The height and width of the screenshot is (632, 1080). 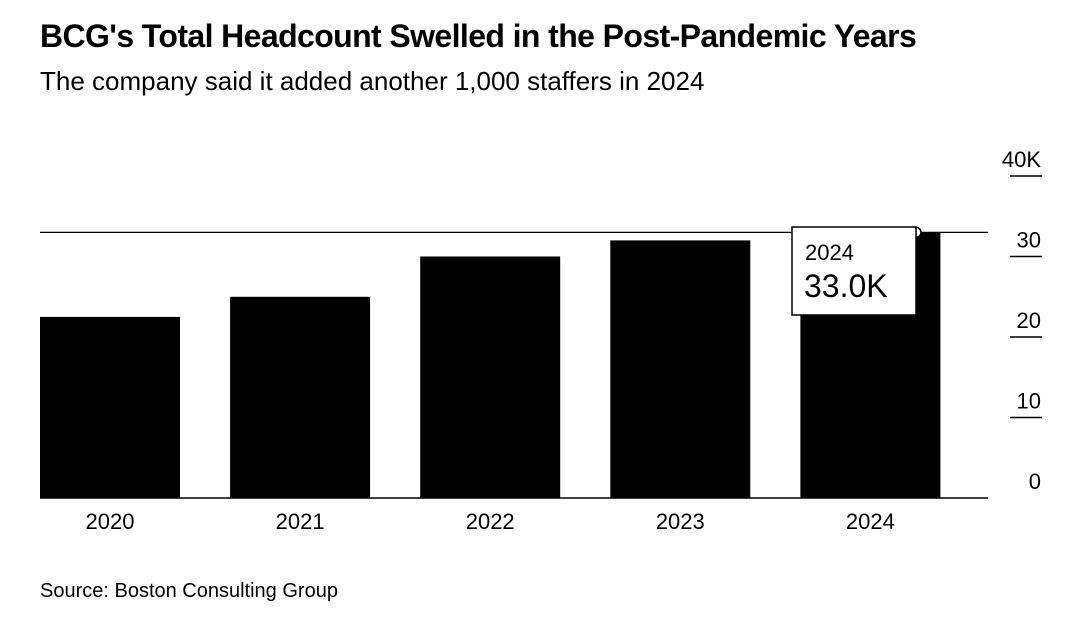 I want to click on bar-2022, so click(x=490, y=377).